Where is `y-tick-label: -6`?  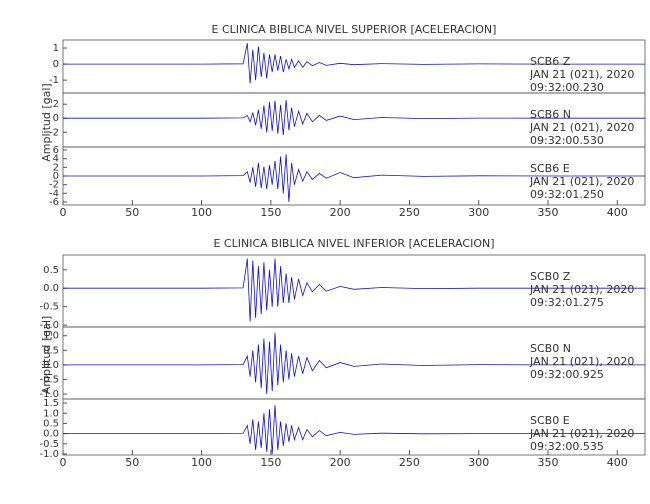
y-tick-label: -6 is located at coordinates (54, 202).